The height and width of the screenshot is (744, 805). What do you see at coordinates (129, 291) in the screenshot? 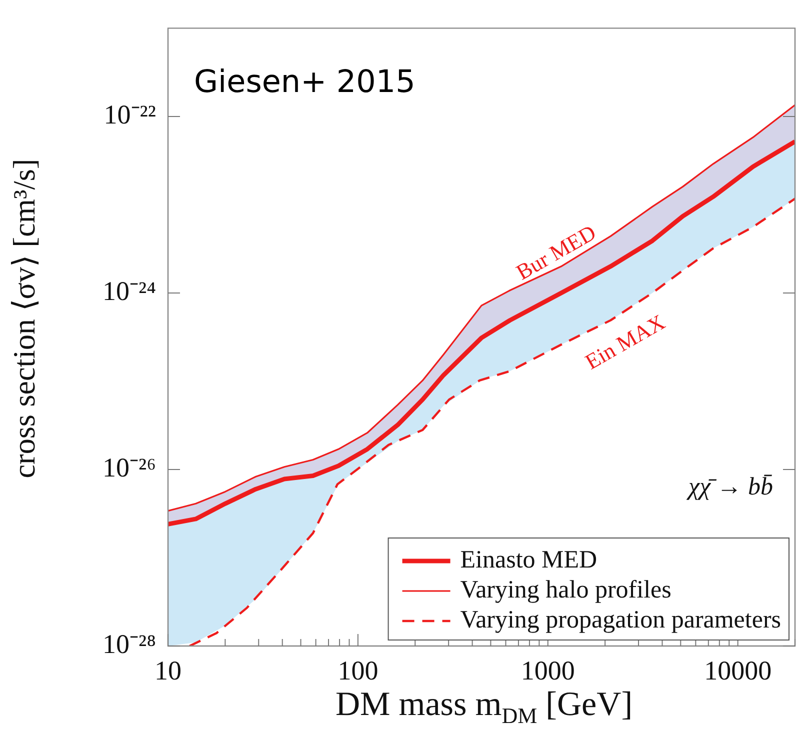
I see `y-tick-label: 10⁻²⁴` at bounding box center [129, 291].